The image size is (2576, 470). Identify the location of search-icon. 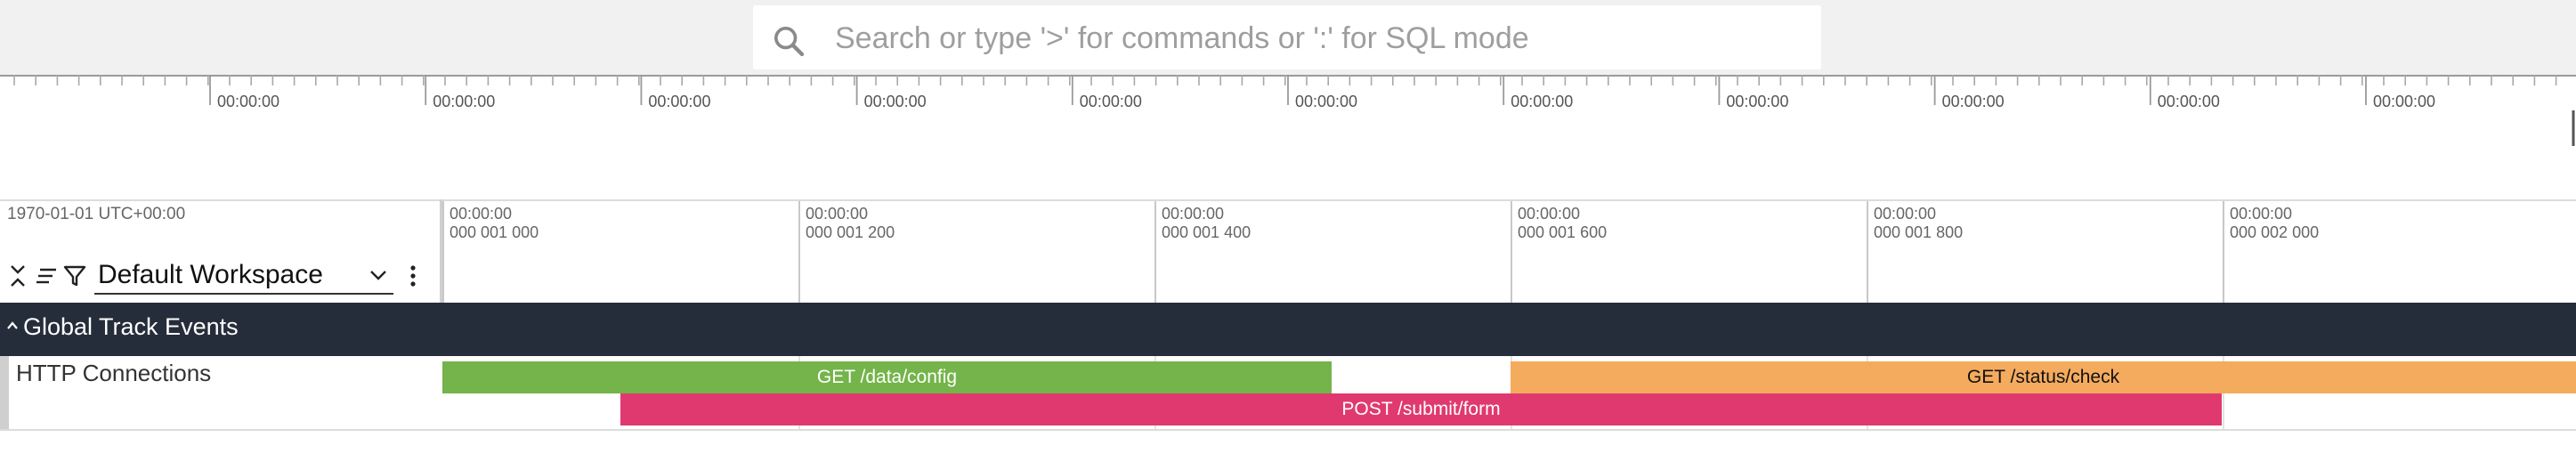
(790, 42).